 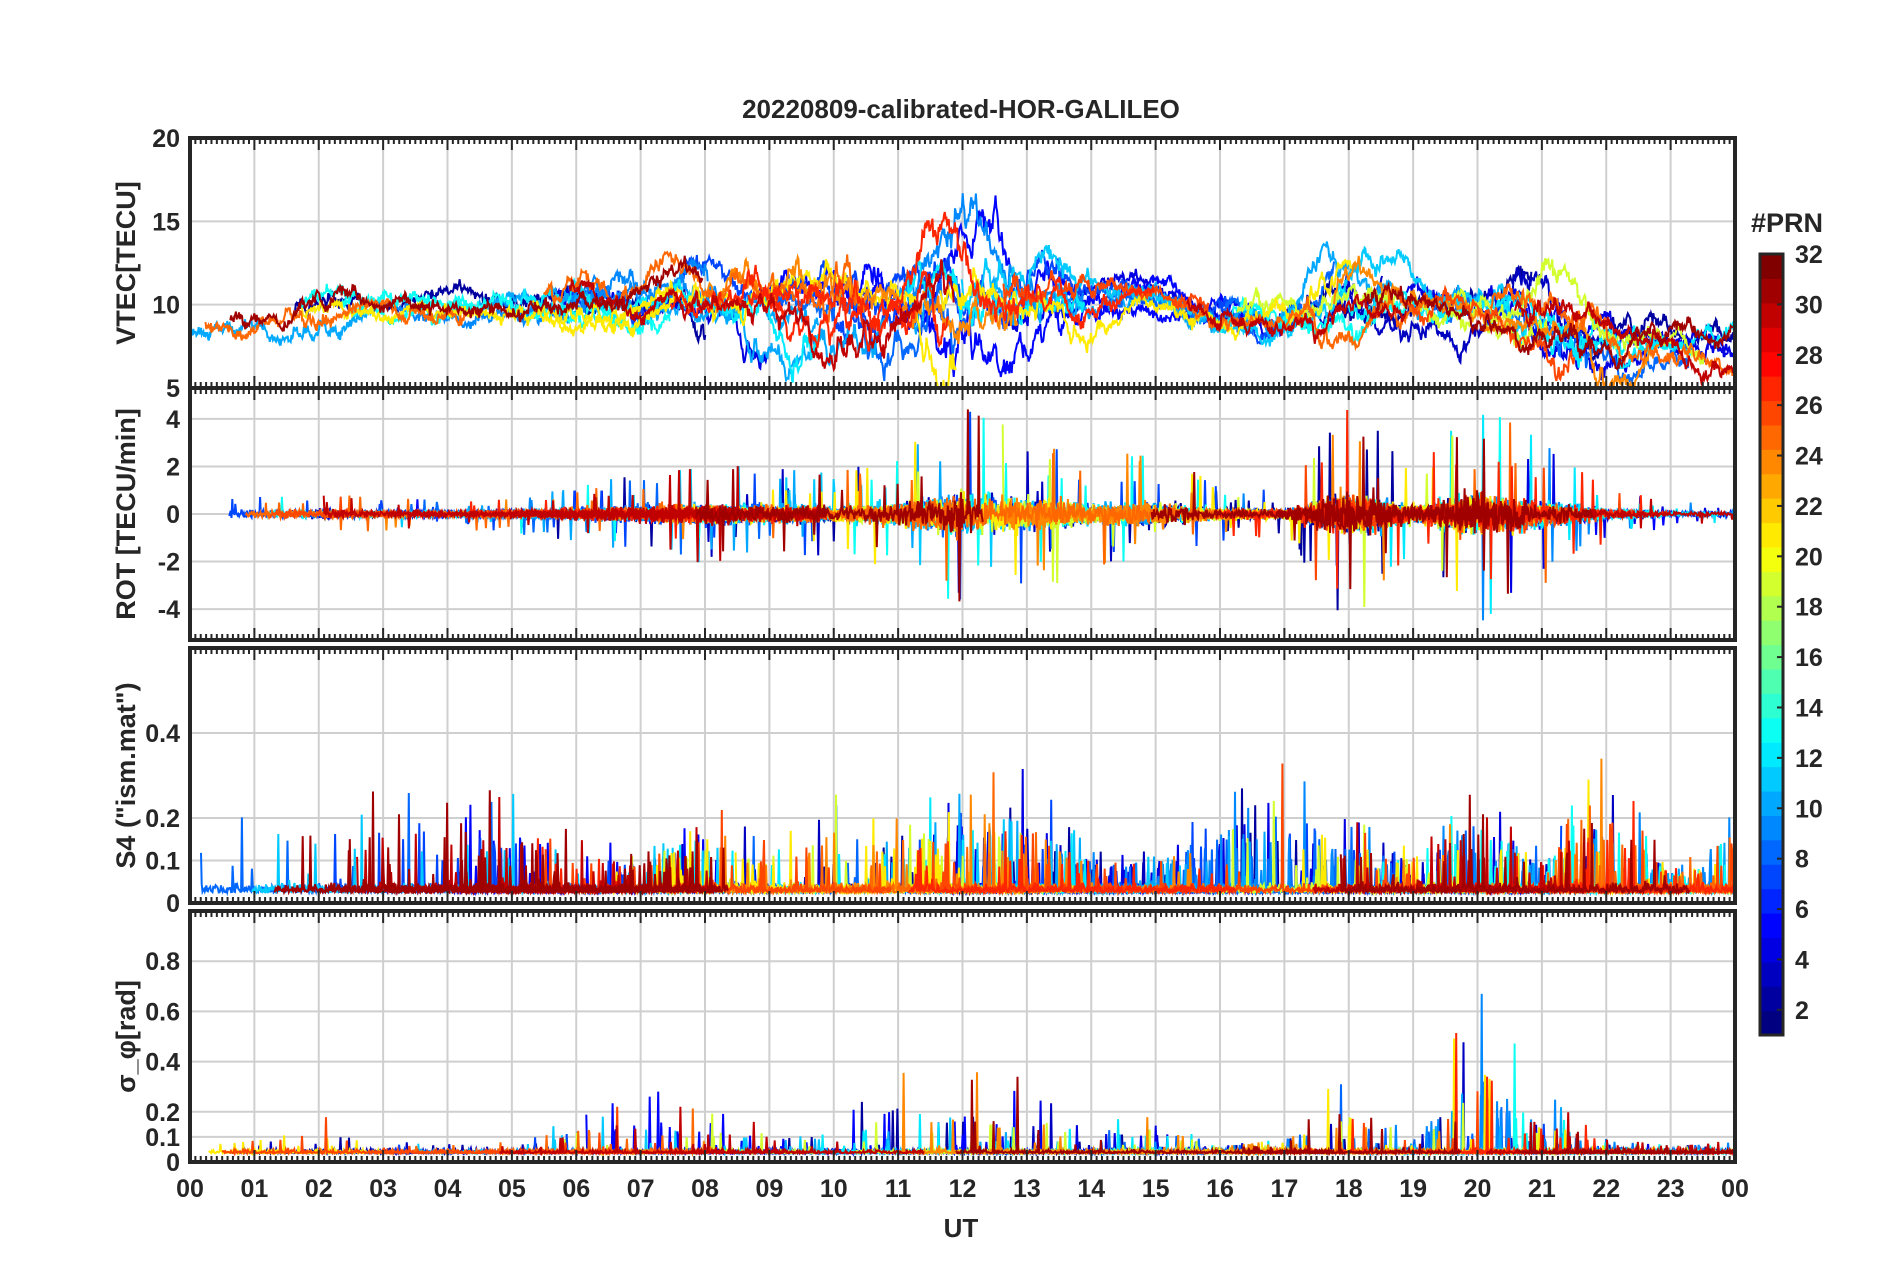 I want to click on colorbar-tick-label: 30, so click(x=1809, y=305).